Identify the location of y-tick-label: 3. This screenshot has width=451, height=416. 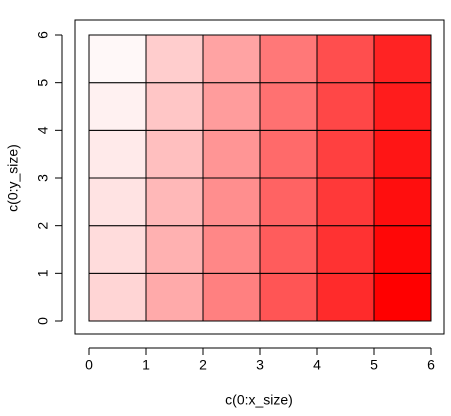
(43, 178).